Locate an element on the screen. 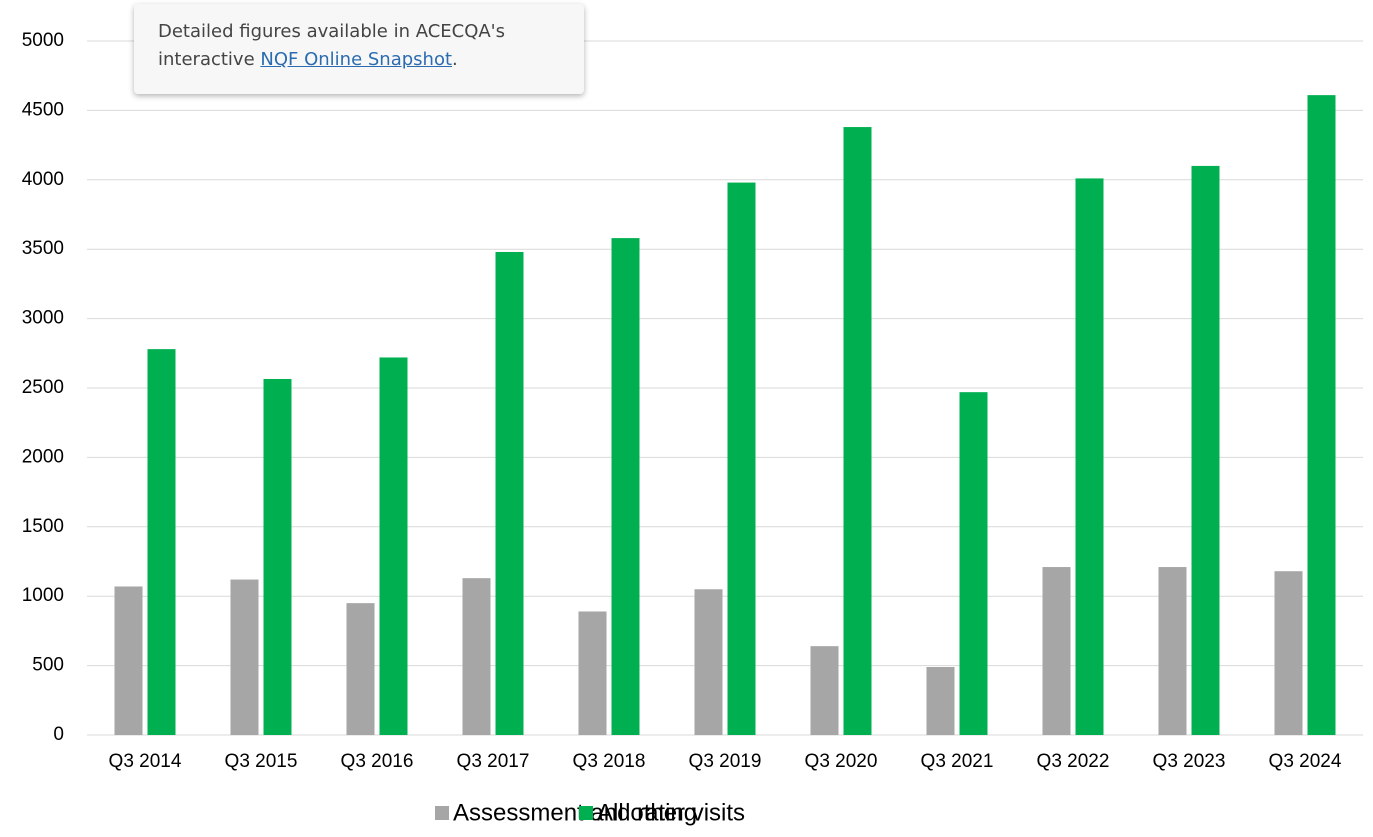 Image resolution: width=1373 pixels, height=837 pixels. legend-label: Assessment and rating is located at coordinates (575, 812).